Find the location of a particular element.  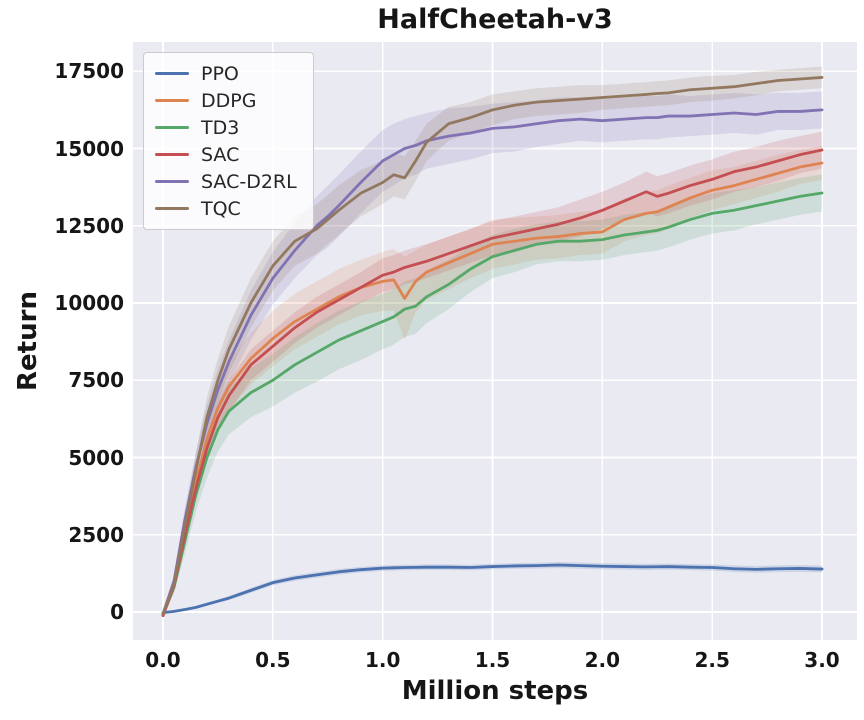

y-tick-label: 7500 is located at coordinates (96, 380).